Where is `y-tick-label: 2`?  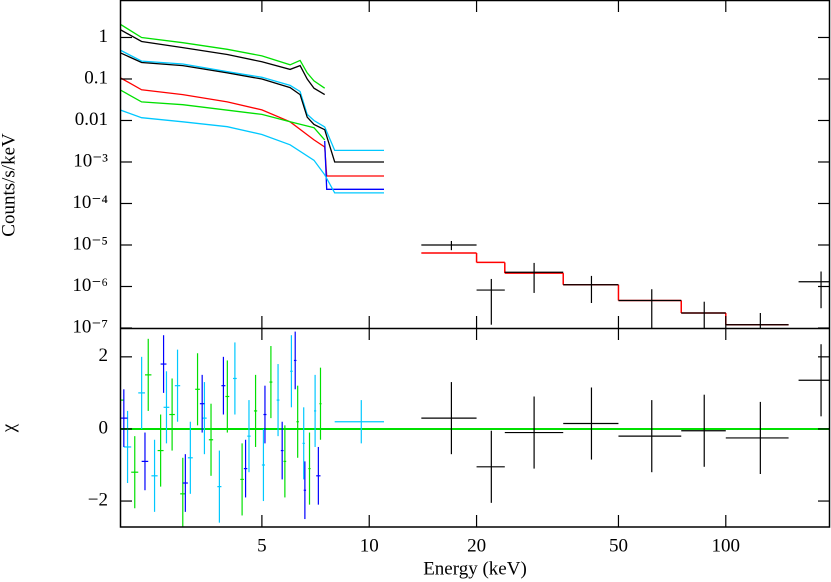
y-tick-label: 2 is located at coordinates (104, 355).